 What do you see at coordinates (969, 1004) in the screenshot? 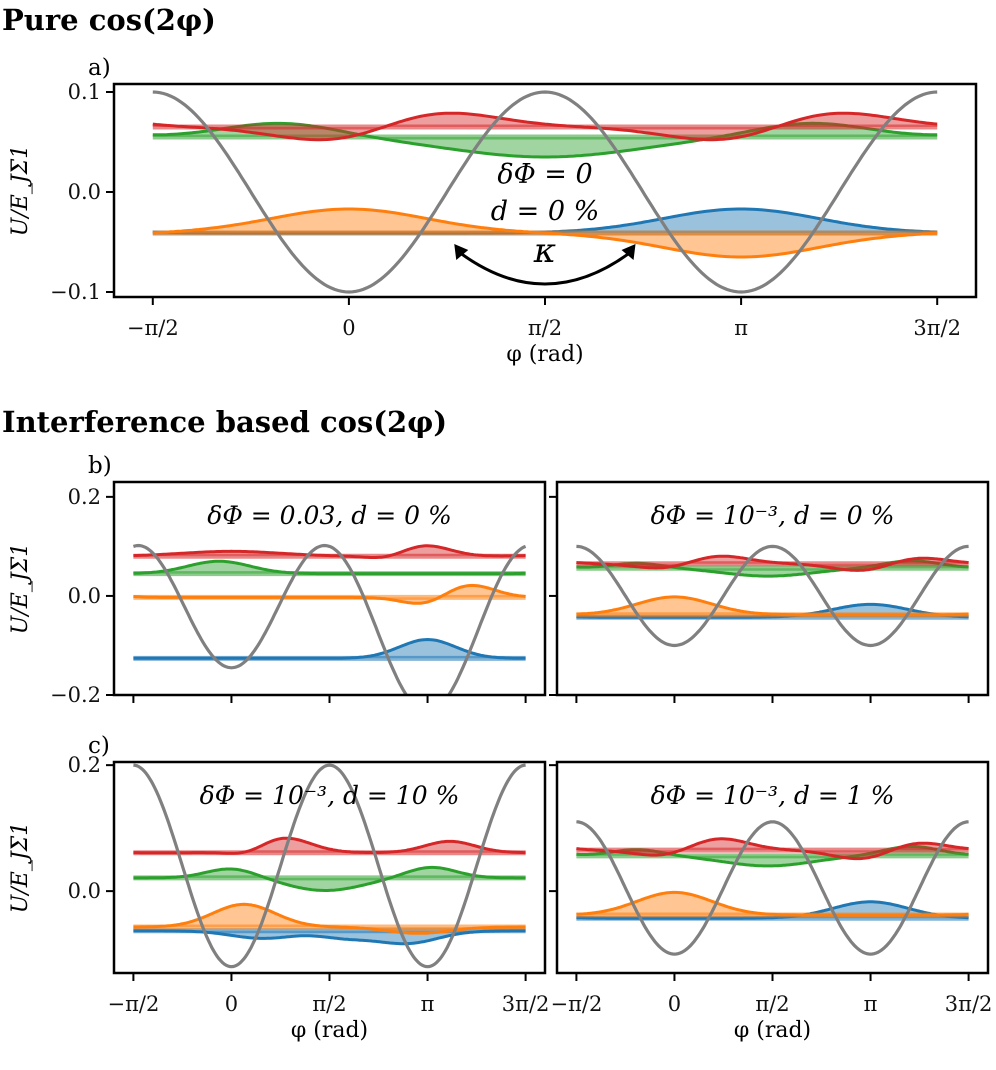
I see `xtick-label-c2-4: 3π/2` at bounding box center [969, 1004].